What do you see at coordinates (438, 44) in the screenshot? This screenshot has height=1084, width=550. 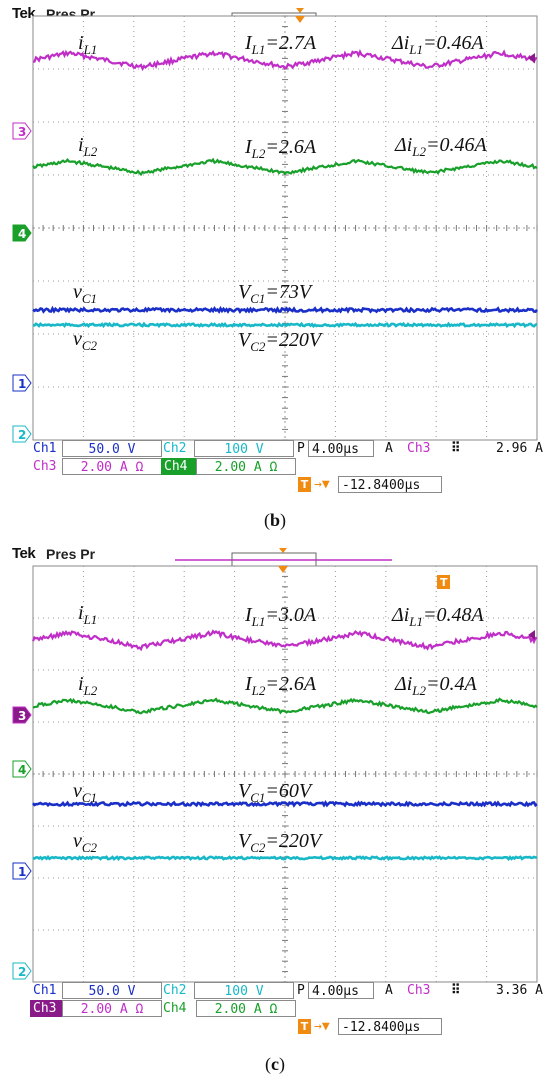 I see `label-dIL1-value: ΔiL1=0.46A` at bounding box center [438, 44].